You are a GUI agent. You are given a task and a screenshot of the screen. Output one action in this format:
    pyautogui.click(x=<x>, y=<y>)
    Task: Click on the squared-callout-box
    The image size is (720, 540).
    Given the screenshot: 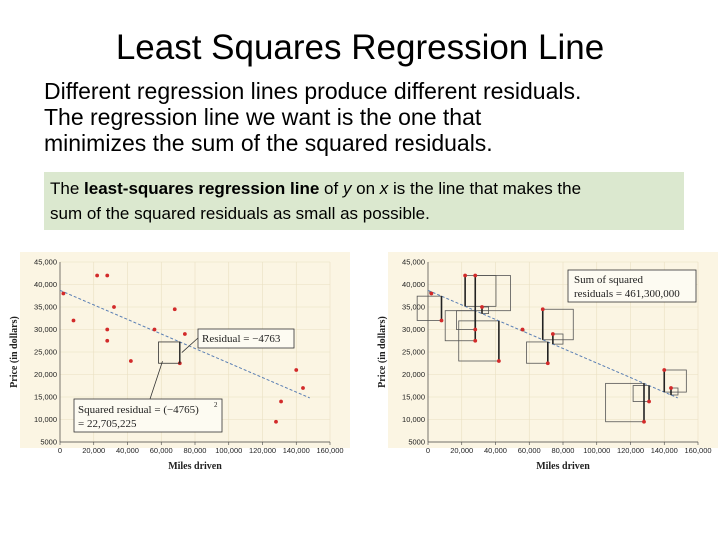 What is the action you would take?
    pyautogui.click(x=148, y=415)
    